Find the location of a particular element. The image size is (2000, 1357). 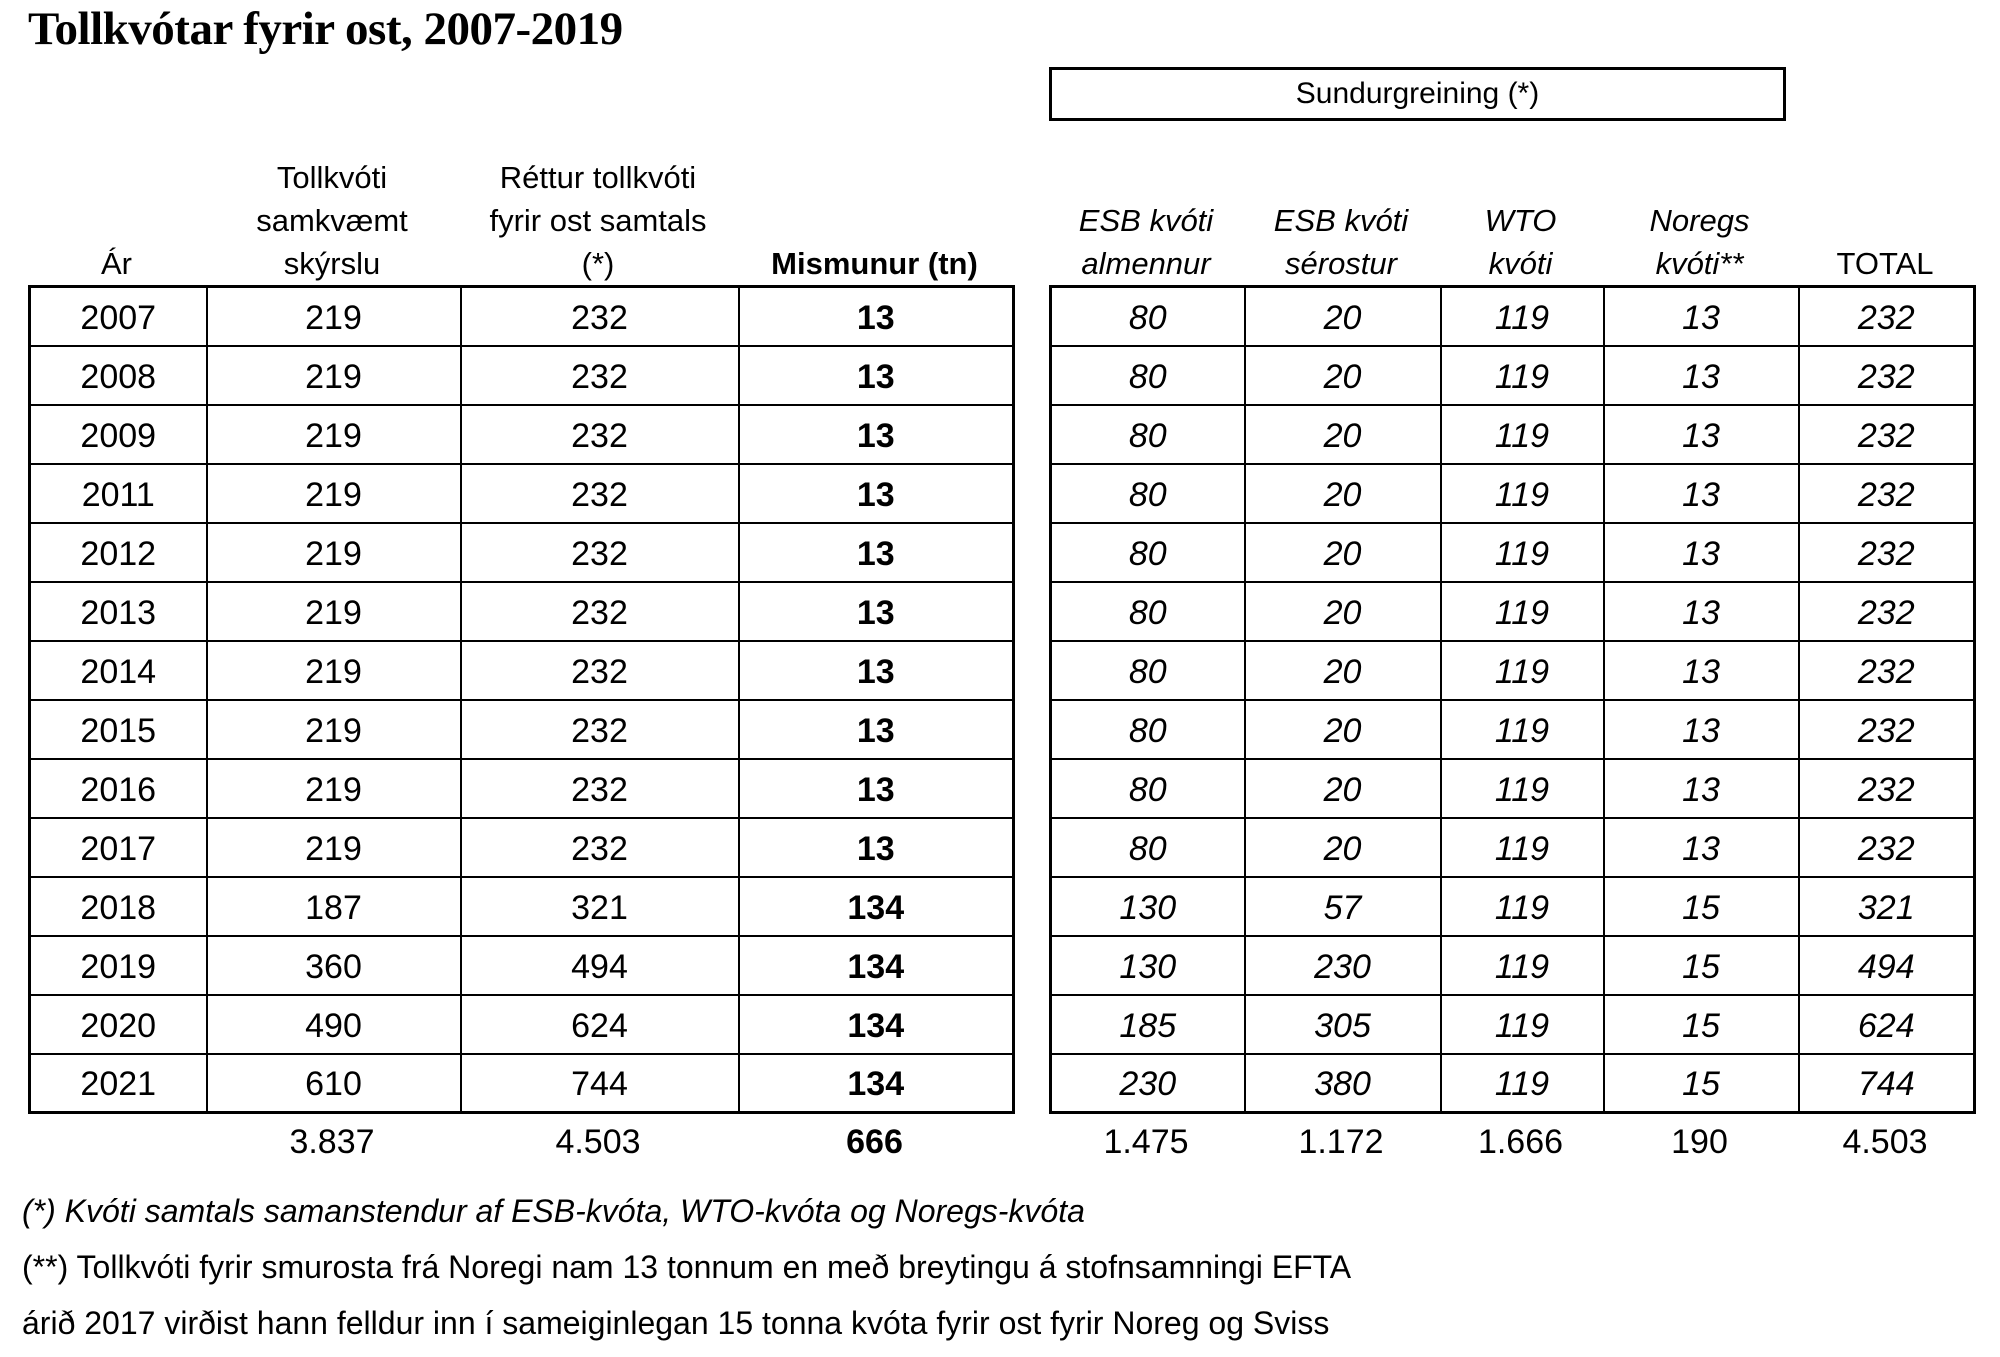

total-esb-almennur: 1.475 is located at coordinates (1146, 1142).